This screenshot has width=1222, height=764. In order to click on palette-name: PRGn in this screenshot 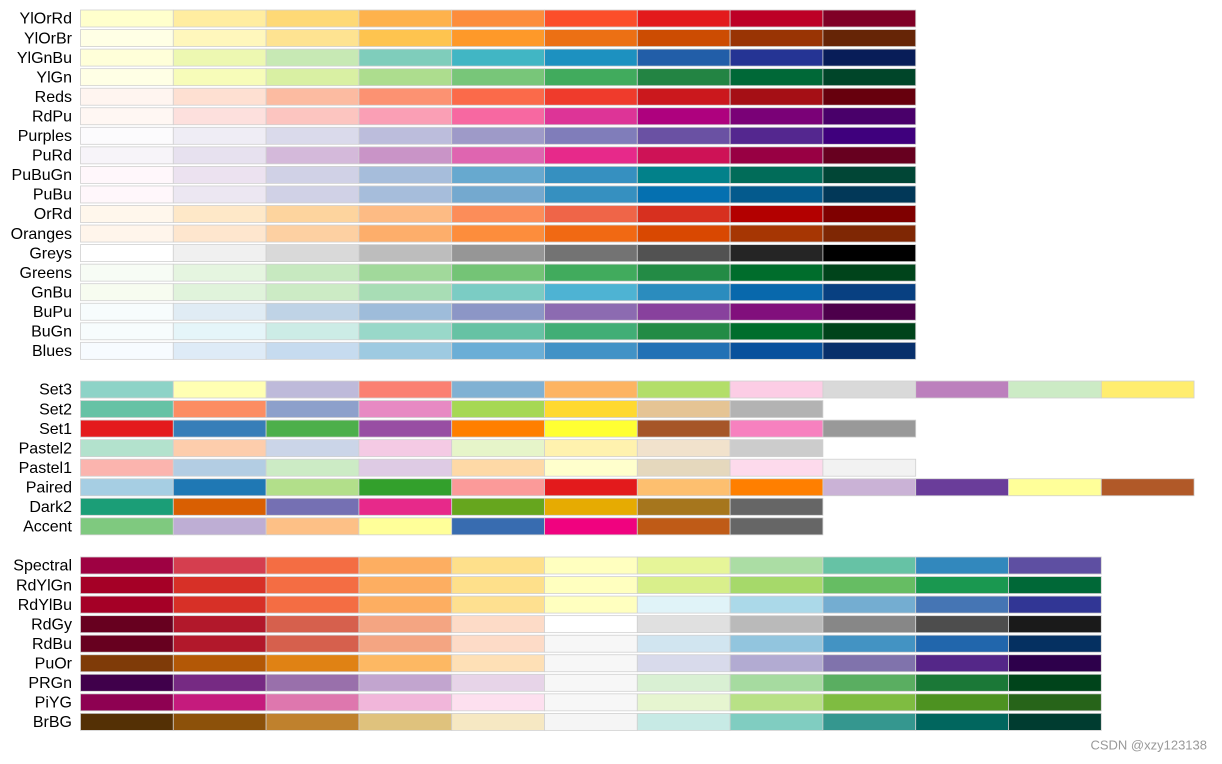, I will do `click(50, 683)`.